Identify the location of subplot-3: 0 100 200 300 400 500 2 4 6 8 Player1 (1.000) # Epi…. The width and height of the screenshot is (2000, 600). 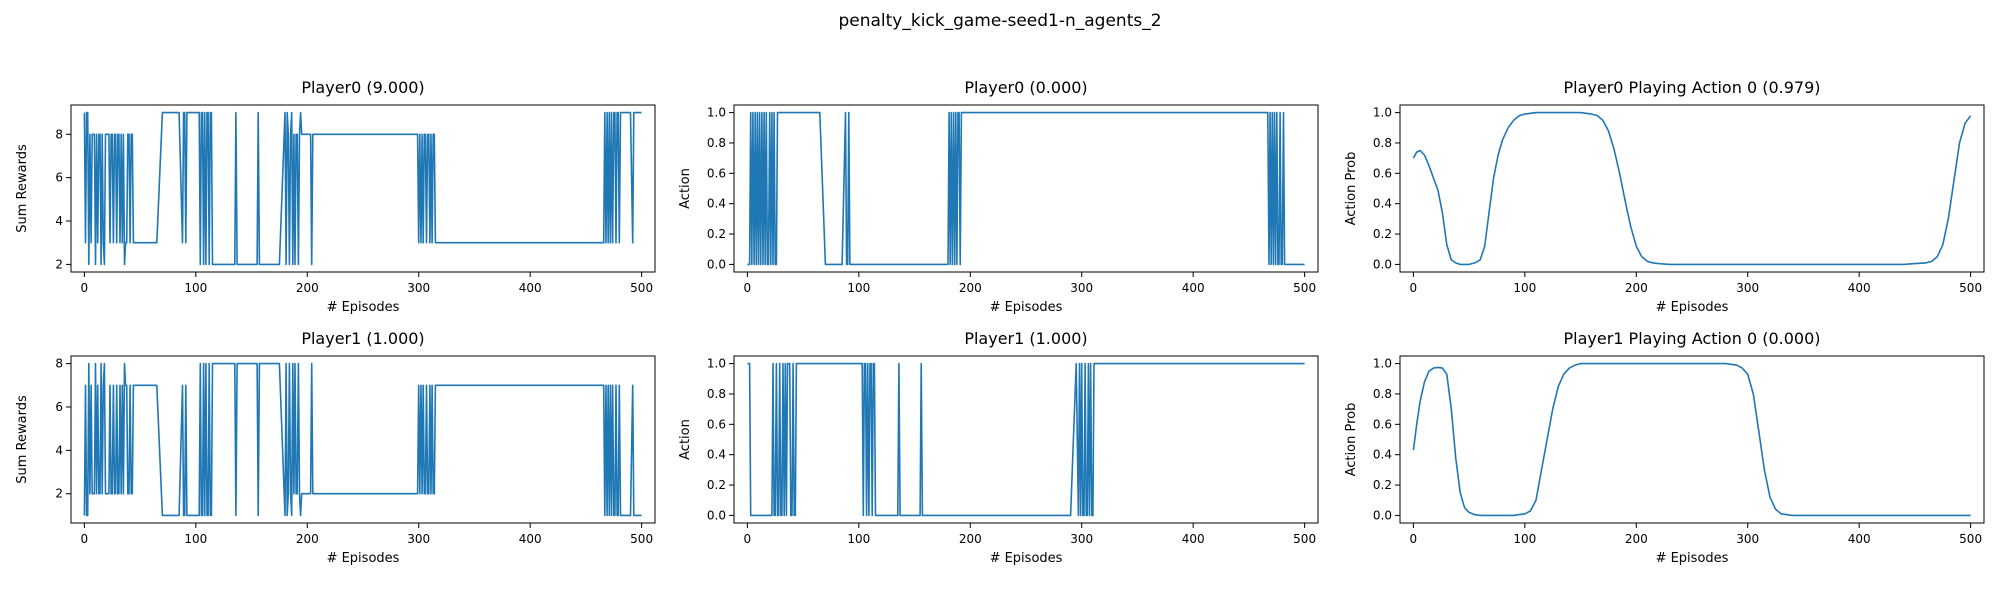
(335, 447).